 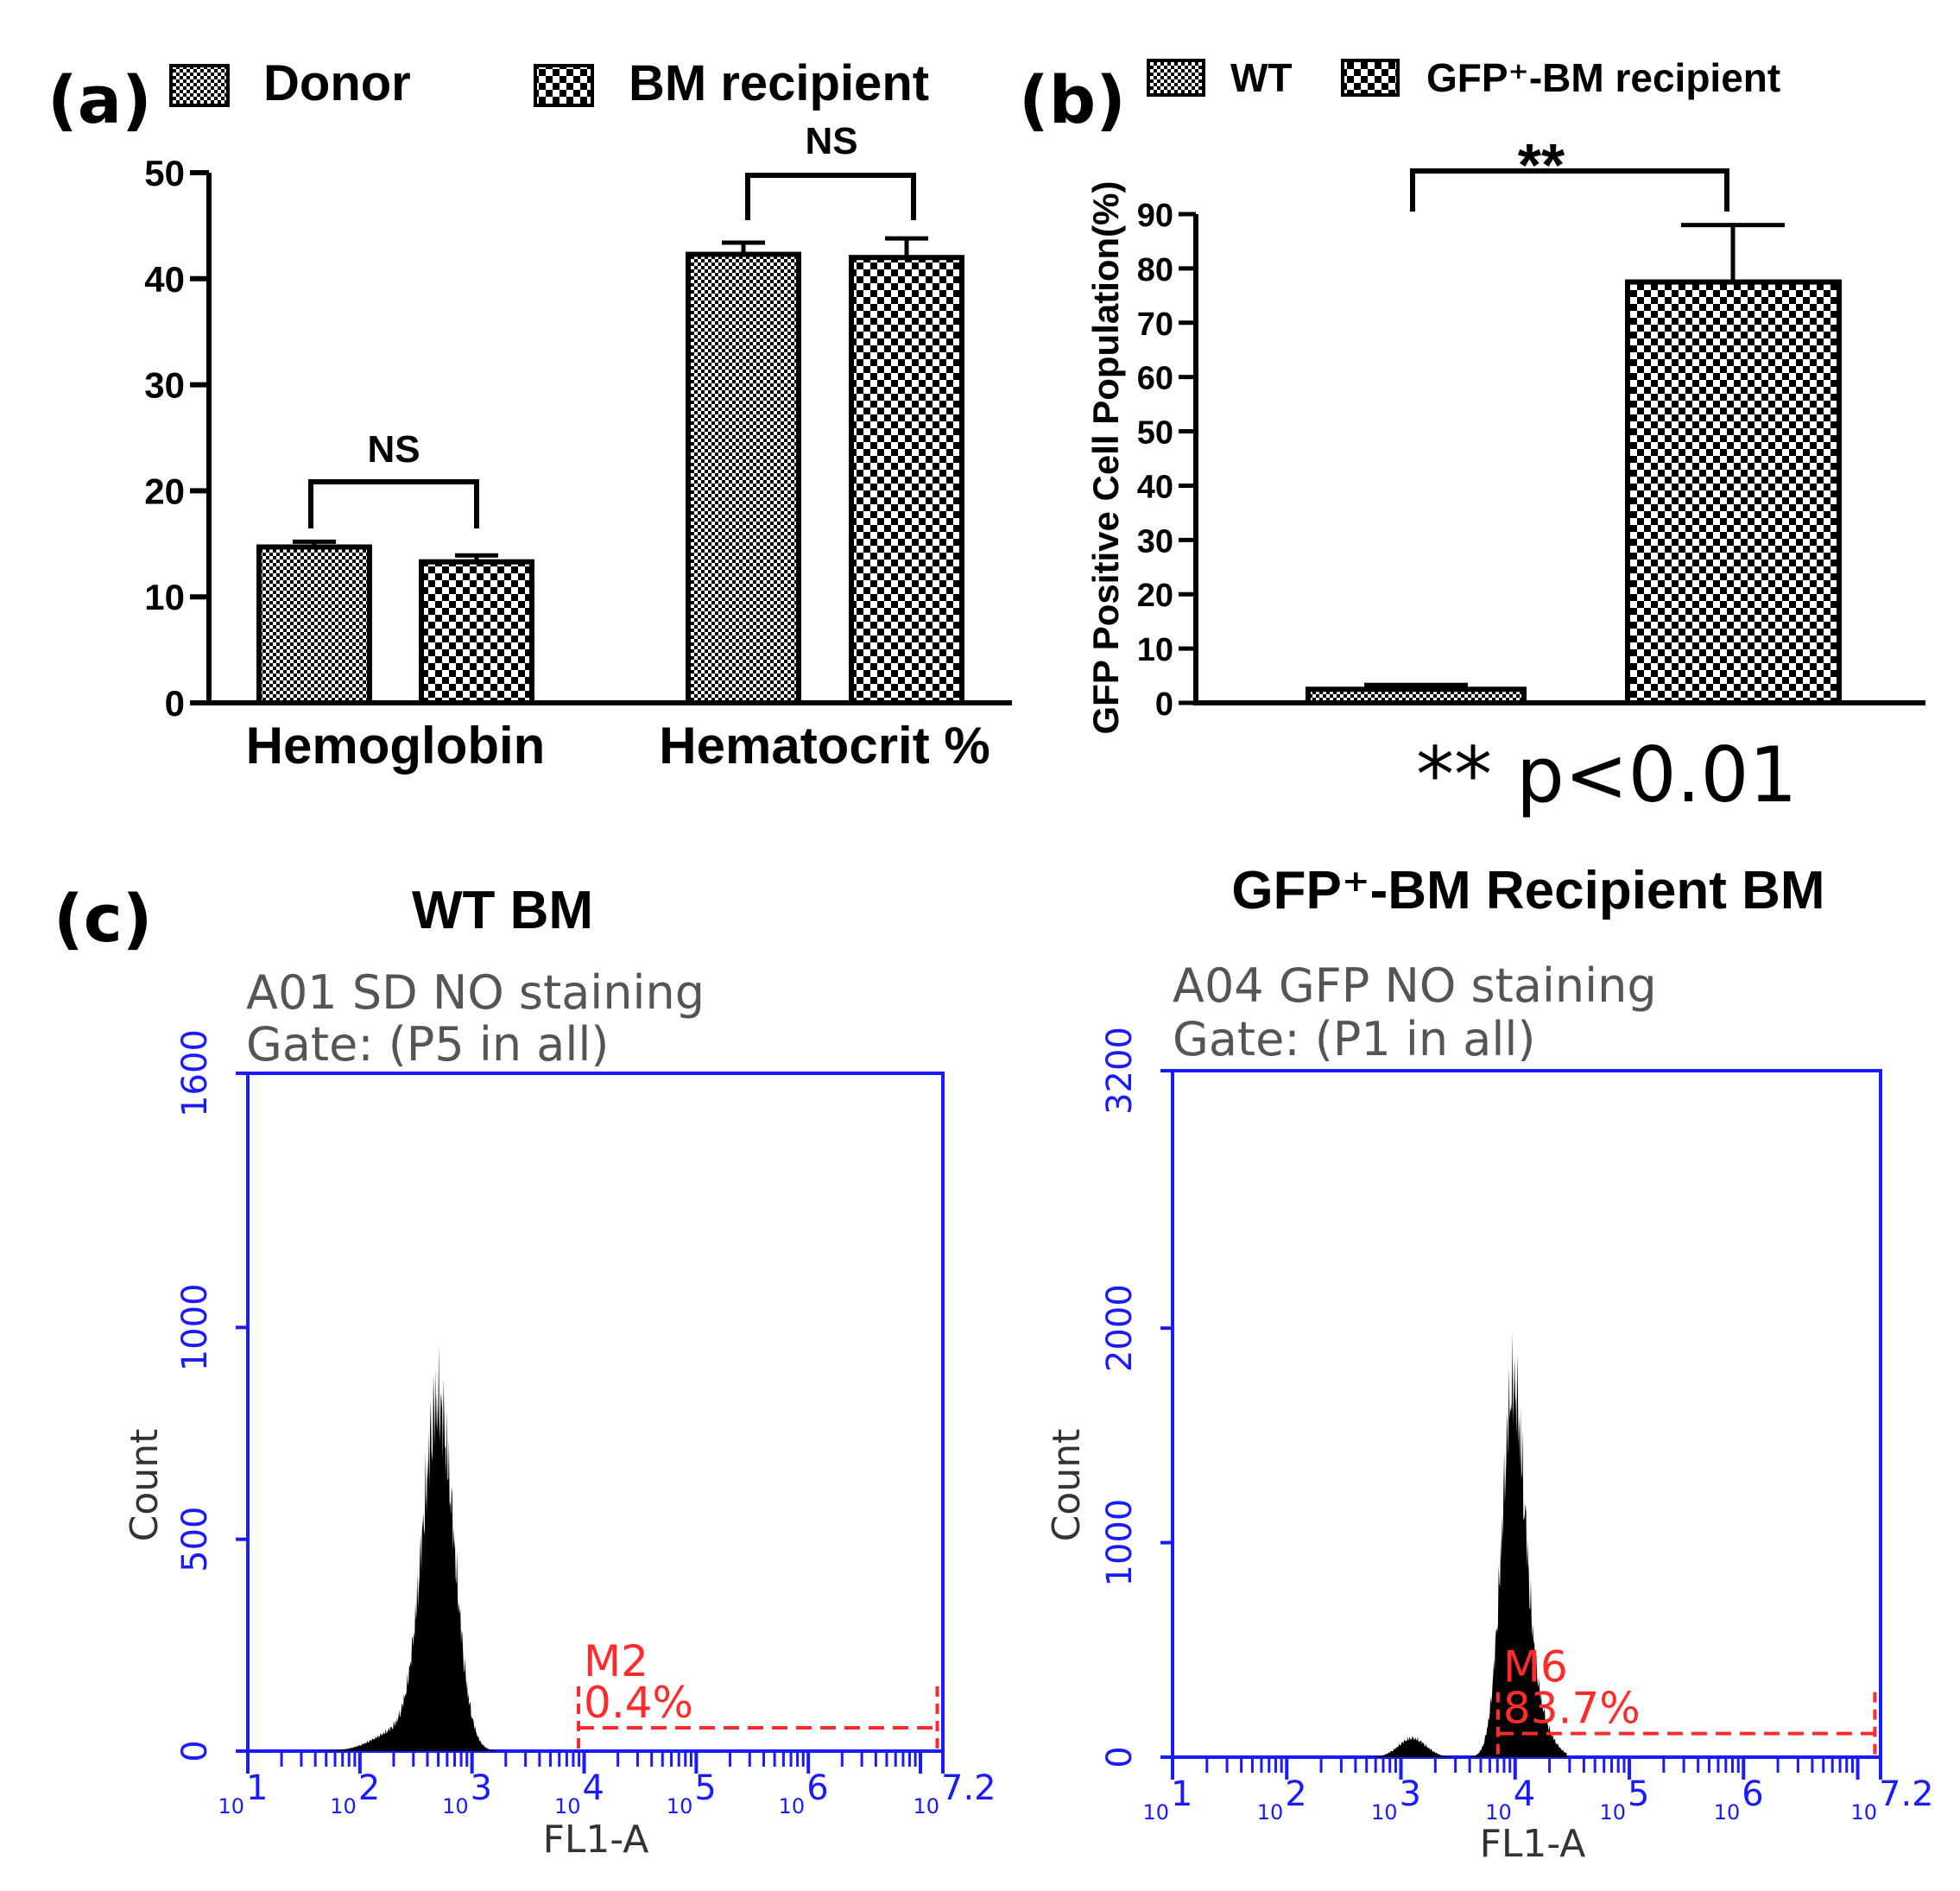 I want to click on b-ytick-label: 50, so click(x=1155, y=433).